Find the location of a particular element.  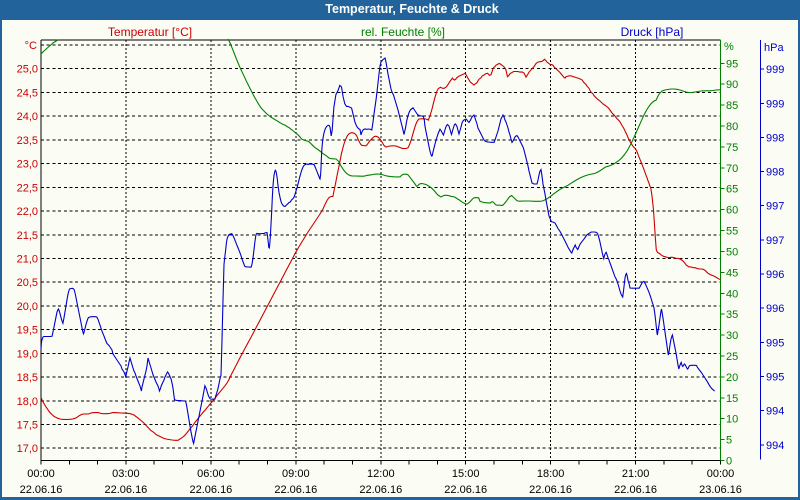

svg-text: Druck [hPa] is located at coordinates (652, 32).